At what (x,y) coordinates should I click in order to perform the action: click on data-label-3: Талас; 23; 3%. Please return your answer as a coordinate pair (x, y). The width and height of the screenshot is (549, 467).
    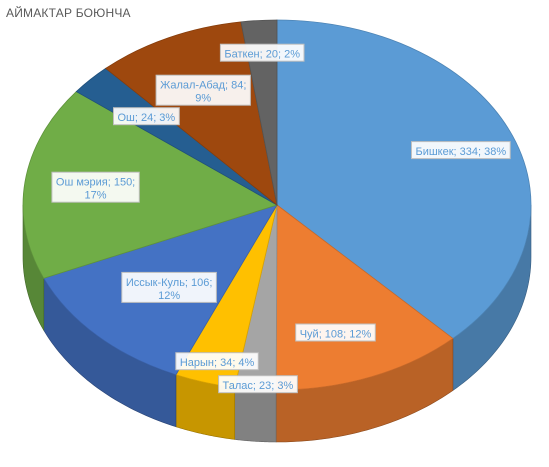
    Looking at the image, I should click on (258, 384).